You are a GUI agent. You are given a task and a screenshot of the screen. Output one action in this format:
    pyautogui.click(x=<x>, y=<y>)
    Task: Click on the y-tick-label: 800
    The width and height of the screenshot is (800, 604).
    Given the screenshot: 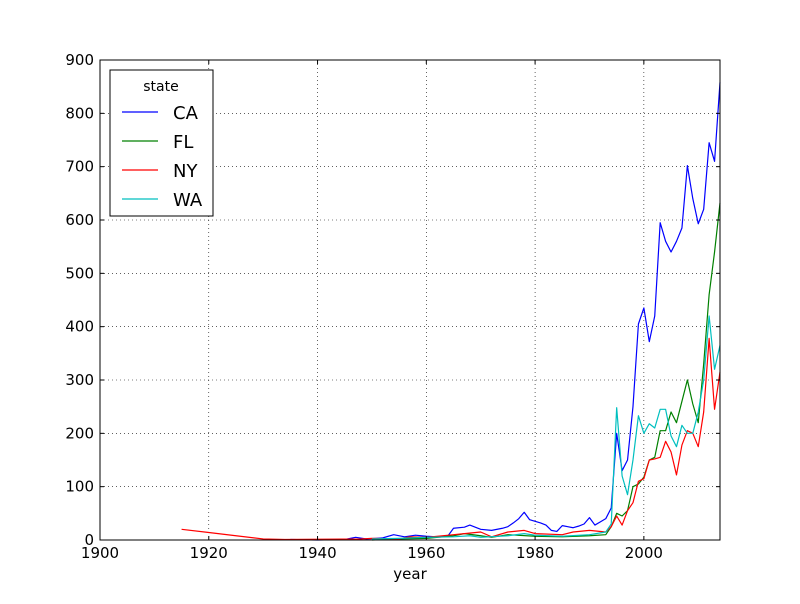 What is the action you would take?
    pyautogui.click(x=79, y=113)
    